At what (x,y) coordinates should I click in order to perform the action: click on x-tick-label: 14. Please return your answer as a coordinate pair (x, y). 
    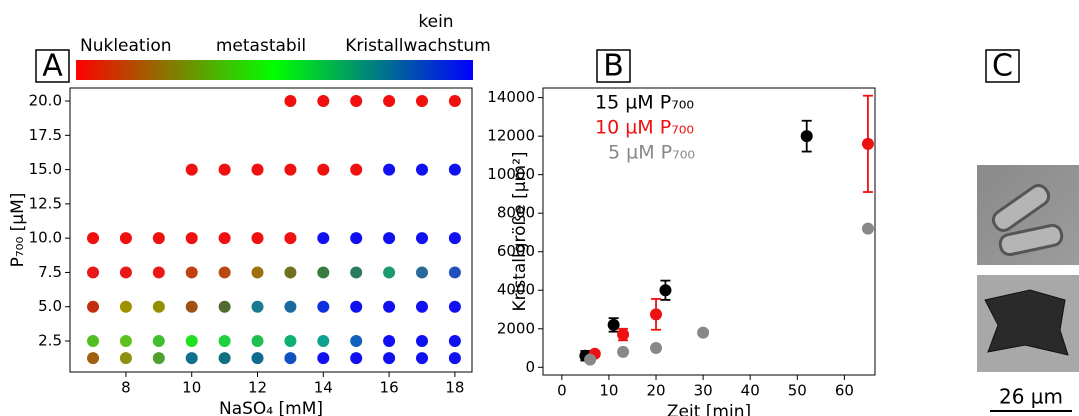
    Looking at the image, I should click on (323, 388).